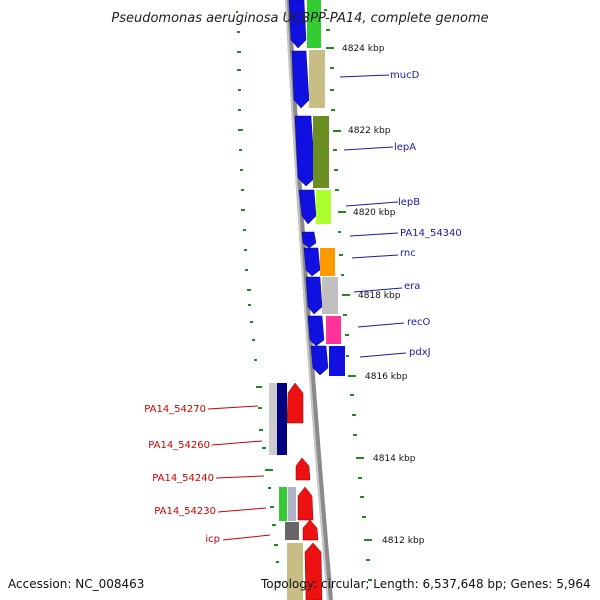 The width and height of the screenshot is (600, 600). What do you see at coordinates (363, 49) in the screenshot?
I see `kbp-label: 4824 kbp` at bounding box center [363, 49].